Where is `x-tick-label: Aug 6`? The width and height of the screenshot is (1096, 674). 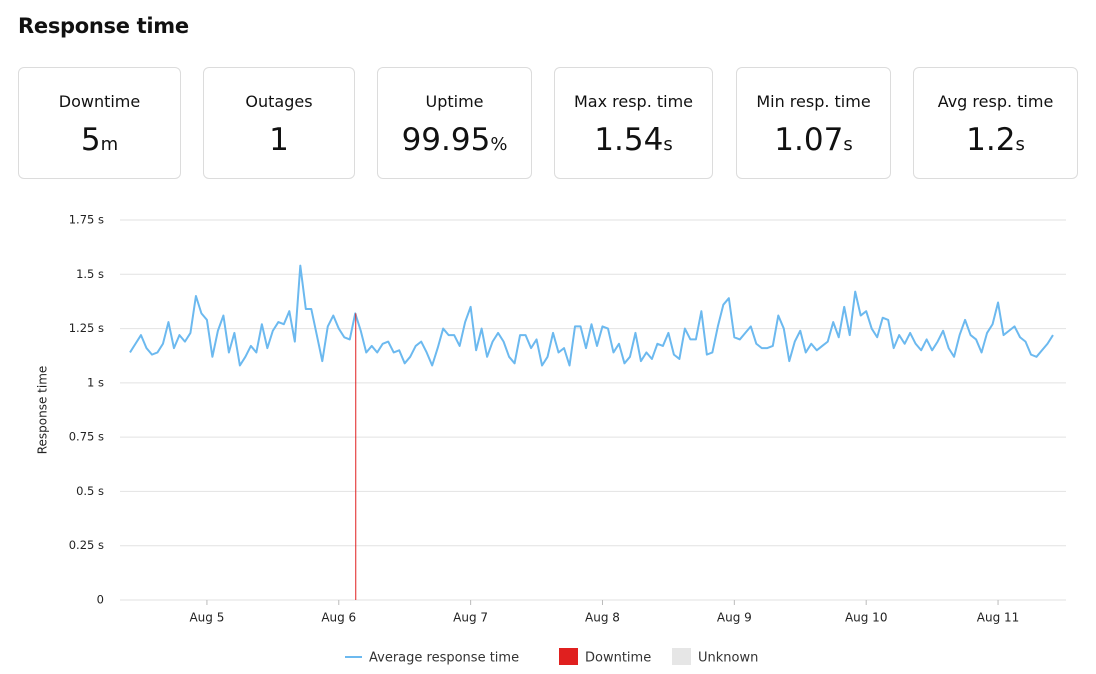 x-tick-label: Aug 6 is located at coordinates (338, 618).